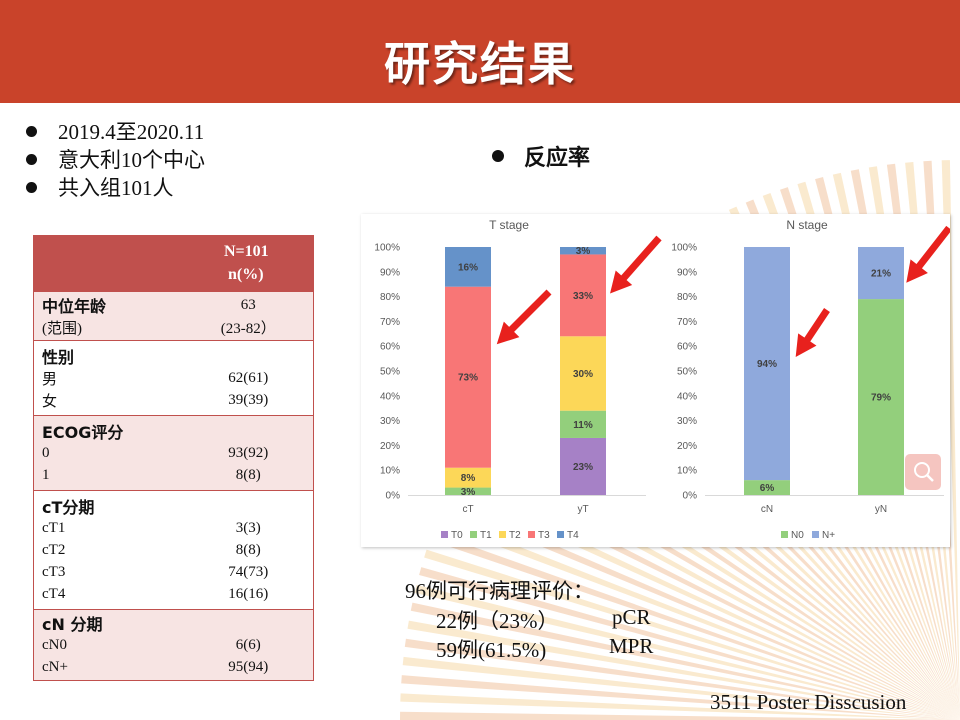  I want to click on x-tick-label: cN, so click(767, 509).